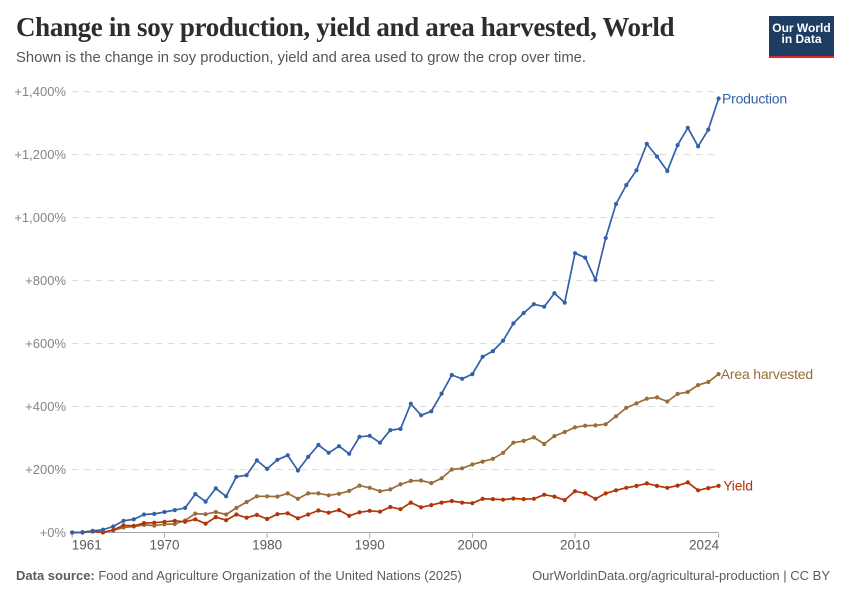  Describe the element at coordinates (45, 406) in the screenshot. I see `svg-text: +400%` at that location.